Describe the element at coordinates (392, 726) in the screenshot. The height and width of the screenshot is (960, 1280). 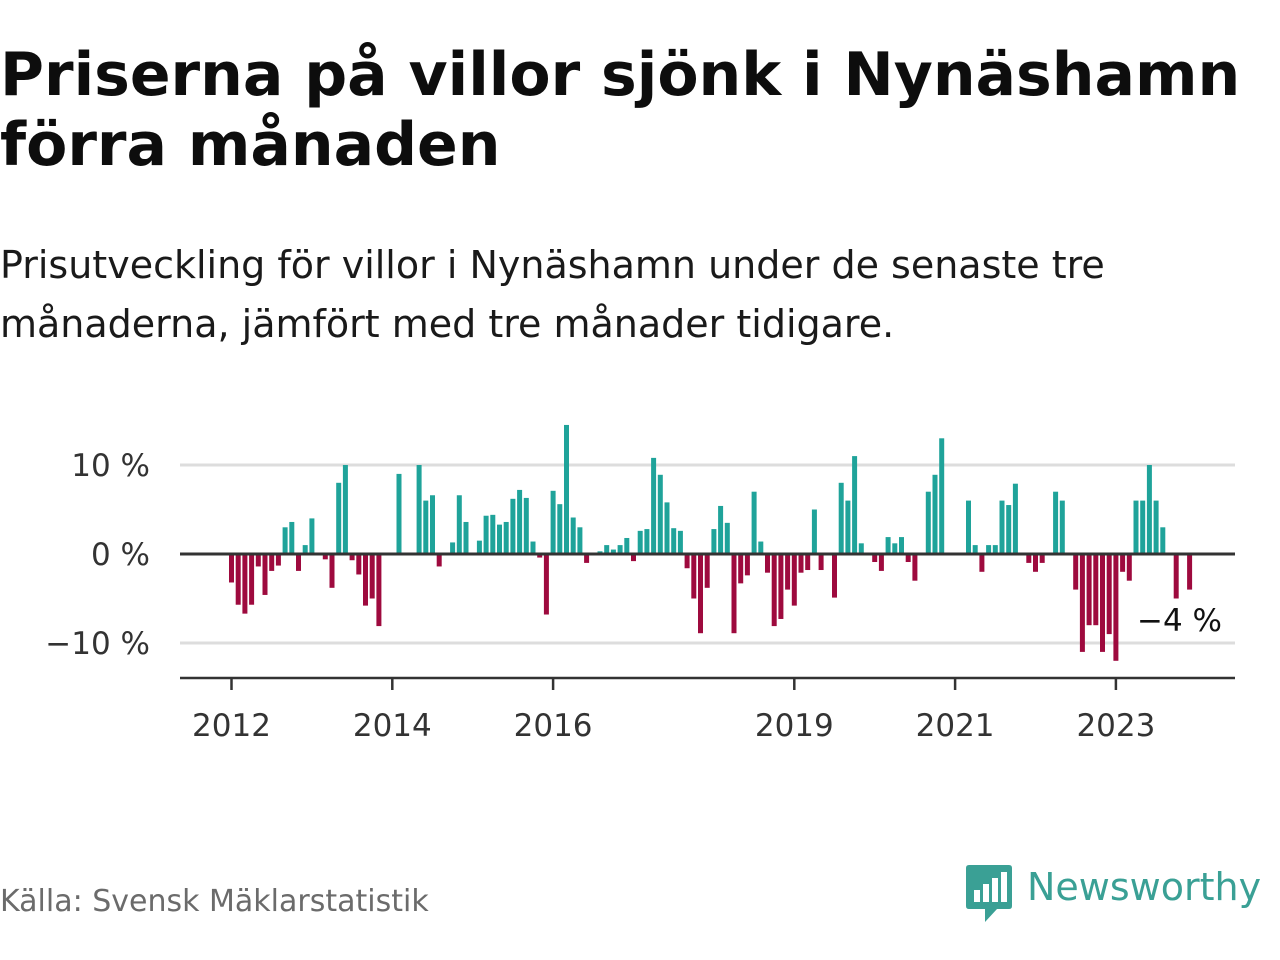
I see `x-tick-label: 2014` at that location.